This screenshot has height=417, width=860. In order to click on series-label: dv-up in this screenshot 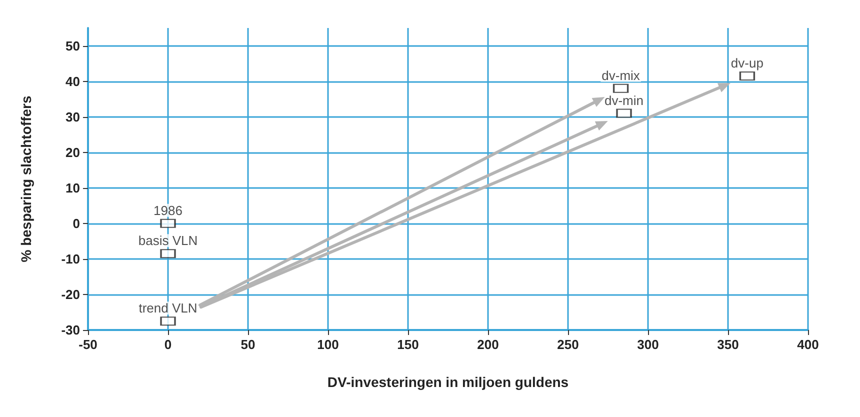, I will do `click(747, 62)`.